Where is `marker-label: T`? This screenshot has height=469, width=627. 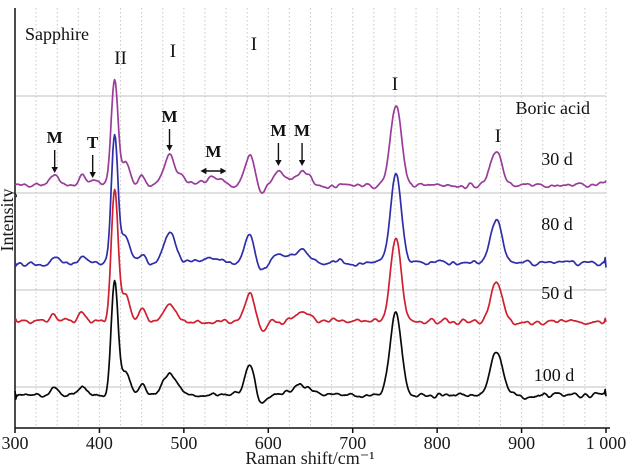 marker-label: T is located at coordinates (93, 142).